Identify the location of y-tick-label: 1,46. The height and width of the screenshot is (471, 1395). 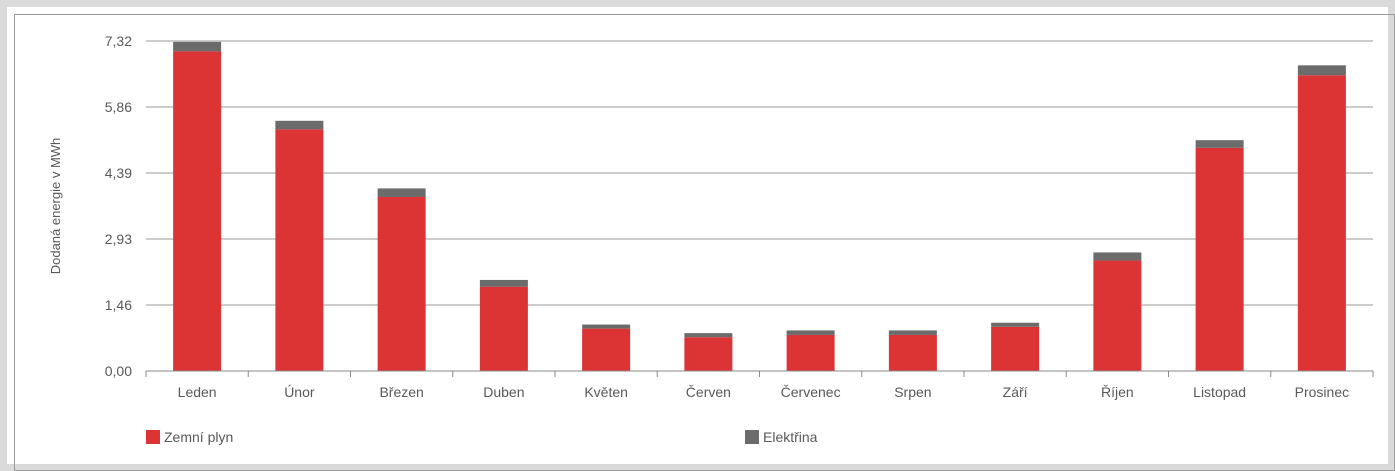
(118, 305).